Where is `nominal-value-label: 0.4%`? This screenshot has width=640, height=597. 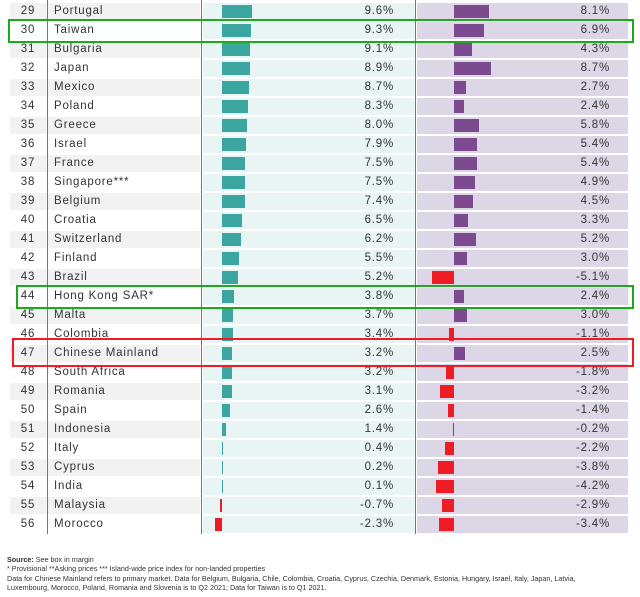 nominal-value-label: 0.4% is located at coordinates (379, 448).